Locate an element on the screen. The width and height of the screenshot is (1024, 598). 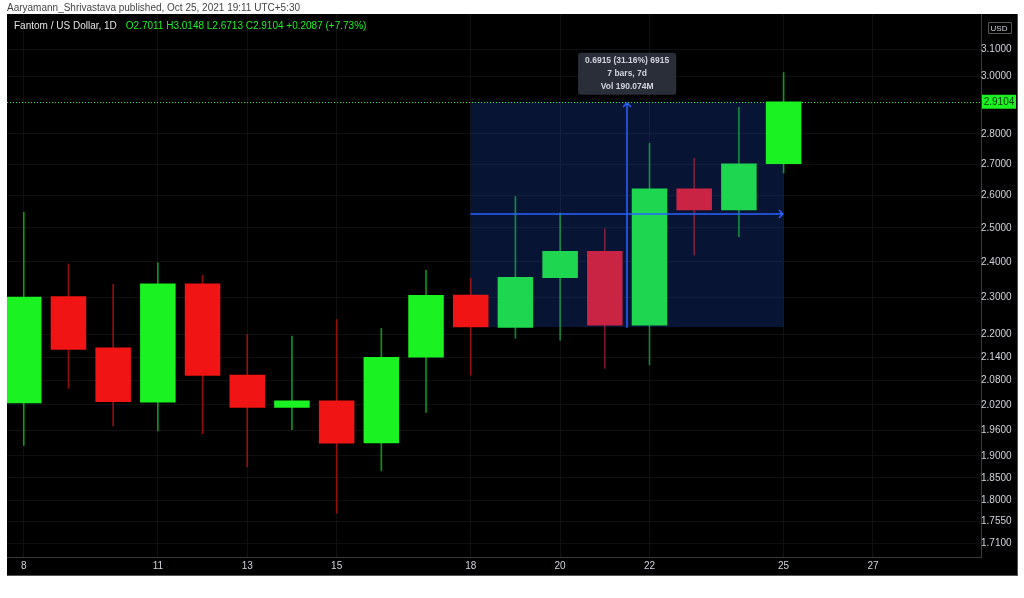
y-tick-label: 2.4000 is located at coordinates (997, 261).